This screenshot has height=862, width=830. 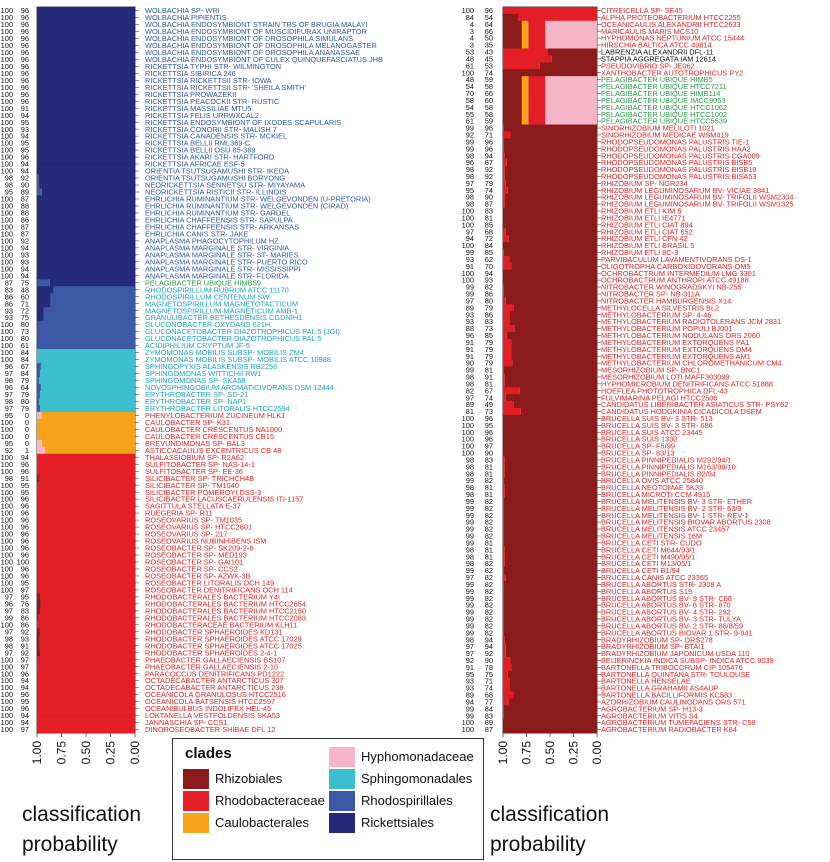 I want to click on taxon-label: OLIGOTROPHA CARBOXIDOVORANS OM5, so click(x=675, y=266).